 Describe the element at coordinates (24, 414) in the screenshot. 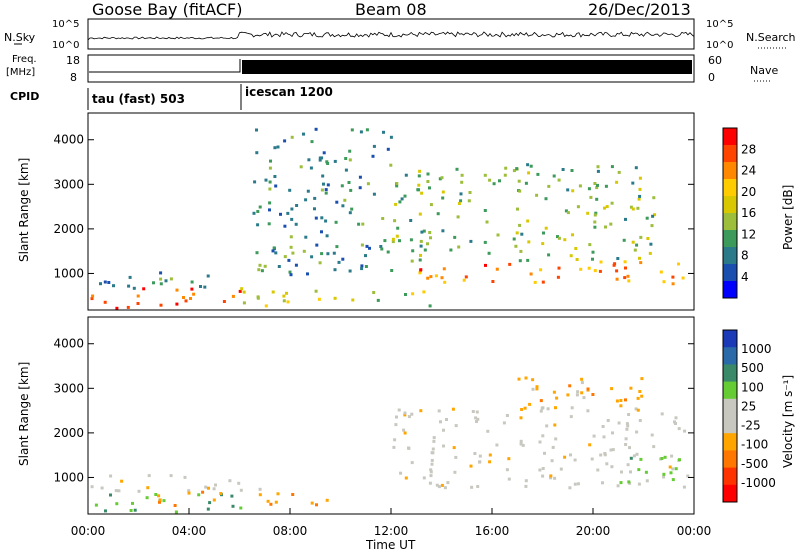

I see `velocity-ylabel: Slant Range [km]` at that location.